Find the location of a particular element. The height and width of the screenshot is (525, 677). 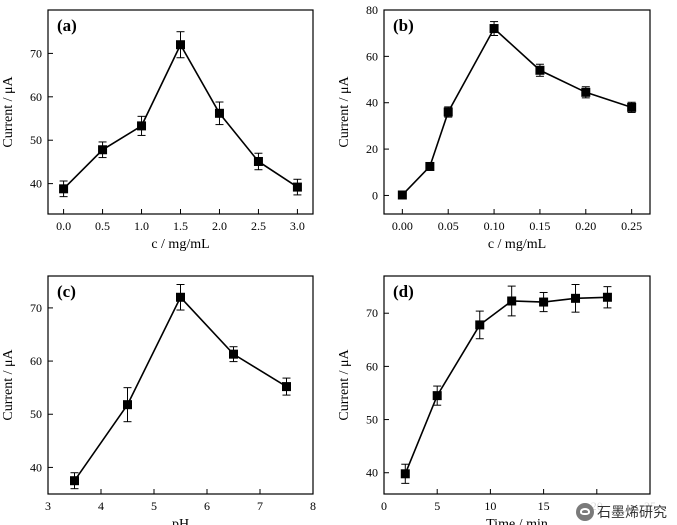

x-tick-label: 7 is located at coordinates (260, 506).